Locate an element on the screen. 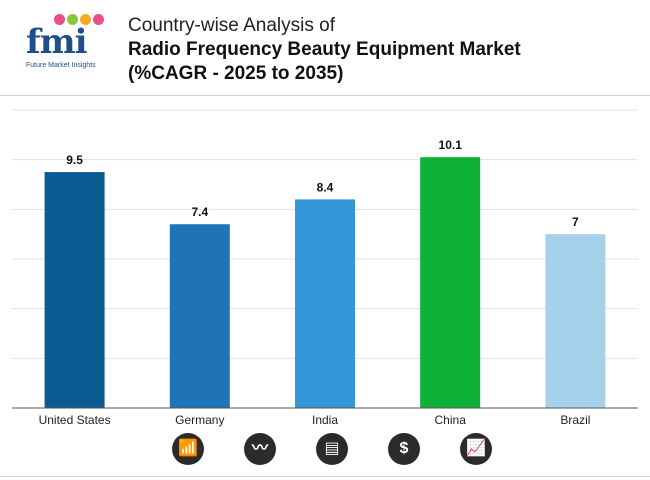 The height and width of the screenshot is (480, 650). data-label: 9.5 is located at coordinates (74, 160).